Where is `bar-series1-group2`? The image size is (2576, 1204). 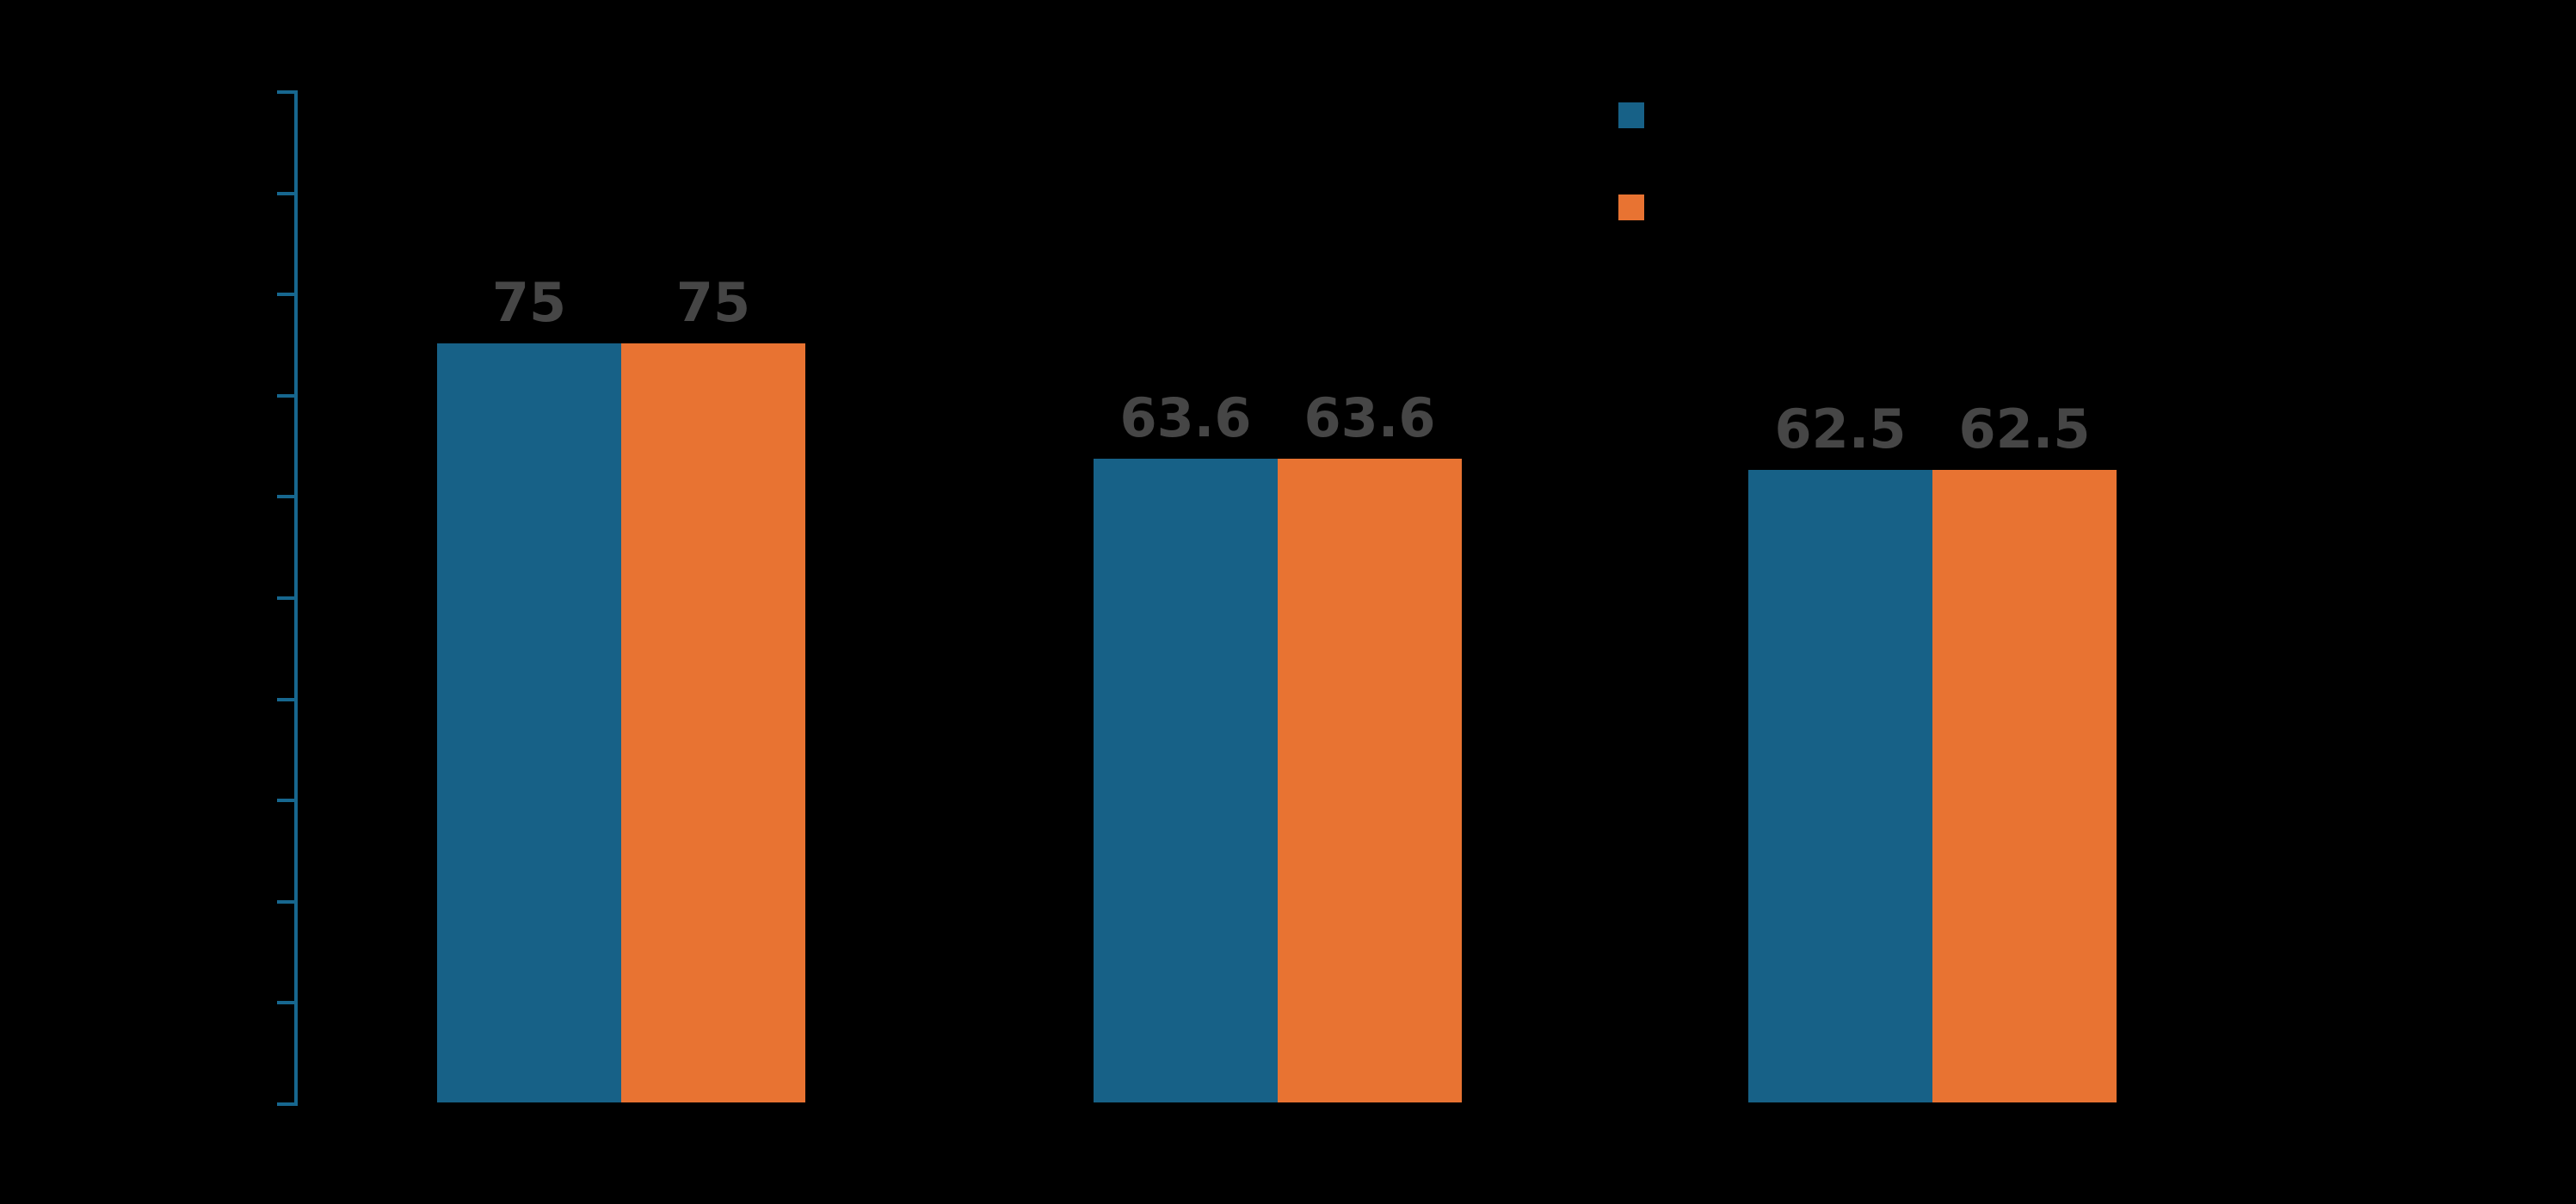 bar-series1-group2 is located at coordinates (1186, 780).